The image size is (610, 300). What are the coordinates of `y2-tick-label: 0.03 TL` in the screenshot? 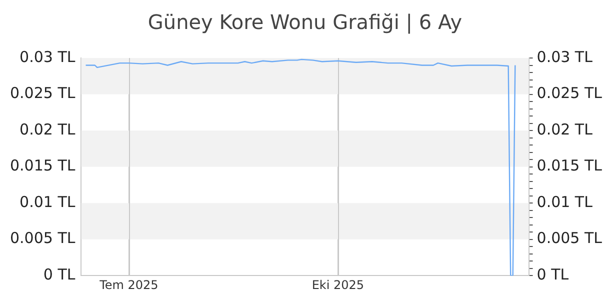 It's located at (565, 57).